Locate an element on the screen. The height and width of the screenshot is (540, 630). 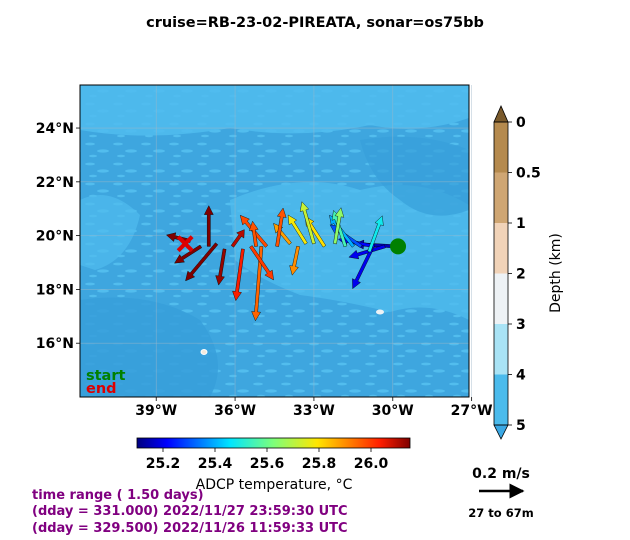
scale-speed-label: 0.2 m/s is located at coordinates (501, 474).